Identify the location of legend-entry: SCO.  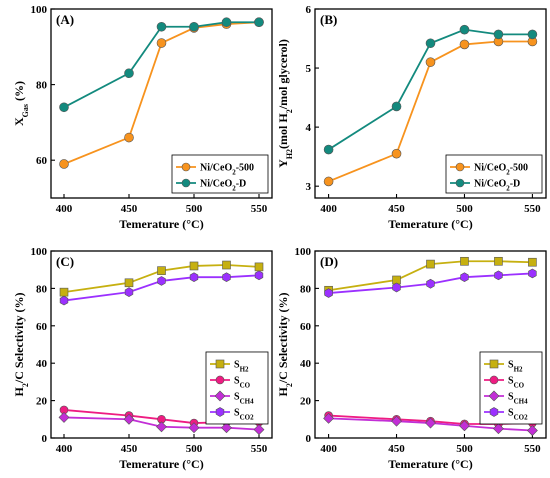
(504, 382).